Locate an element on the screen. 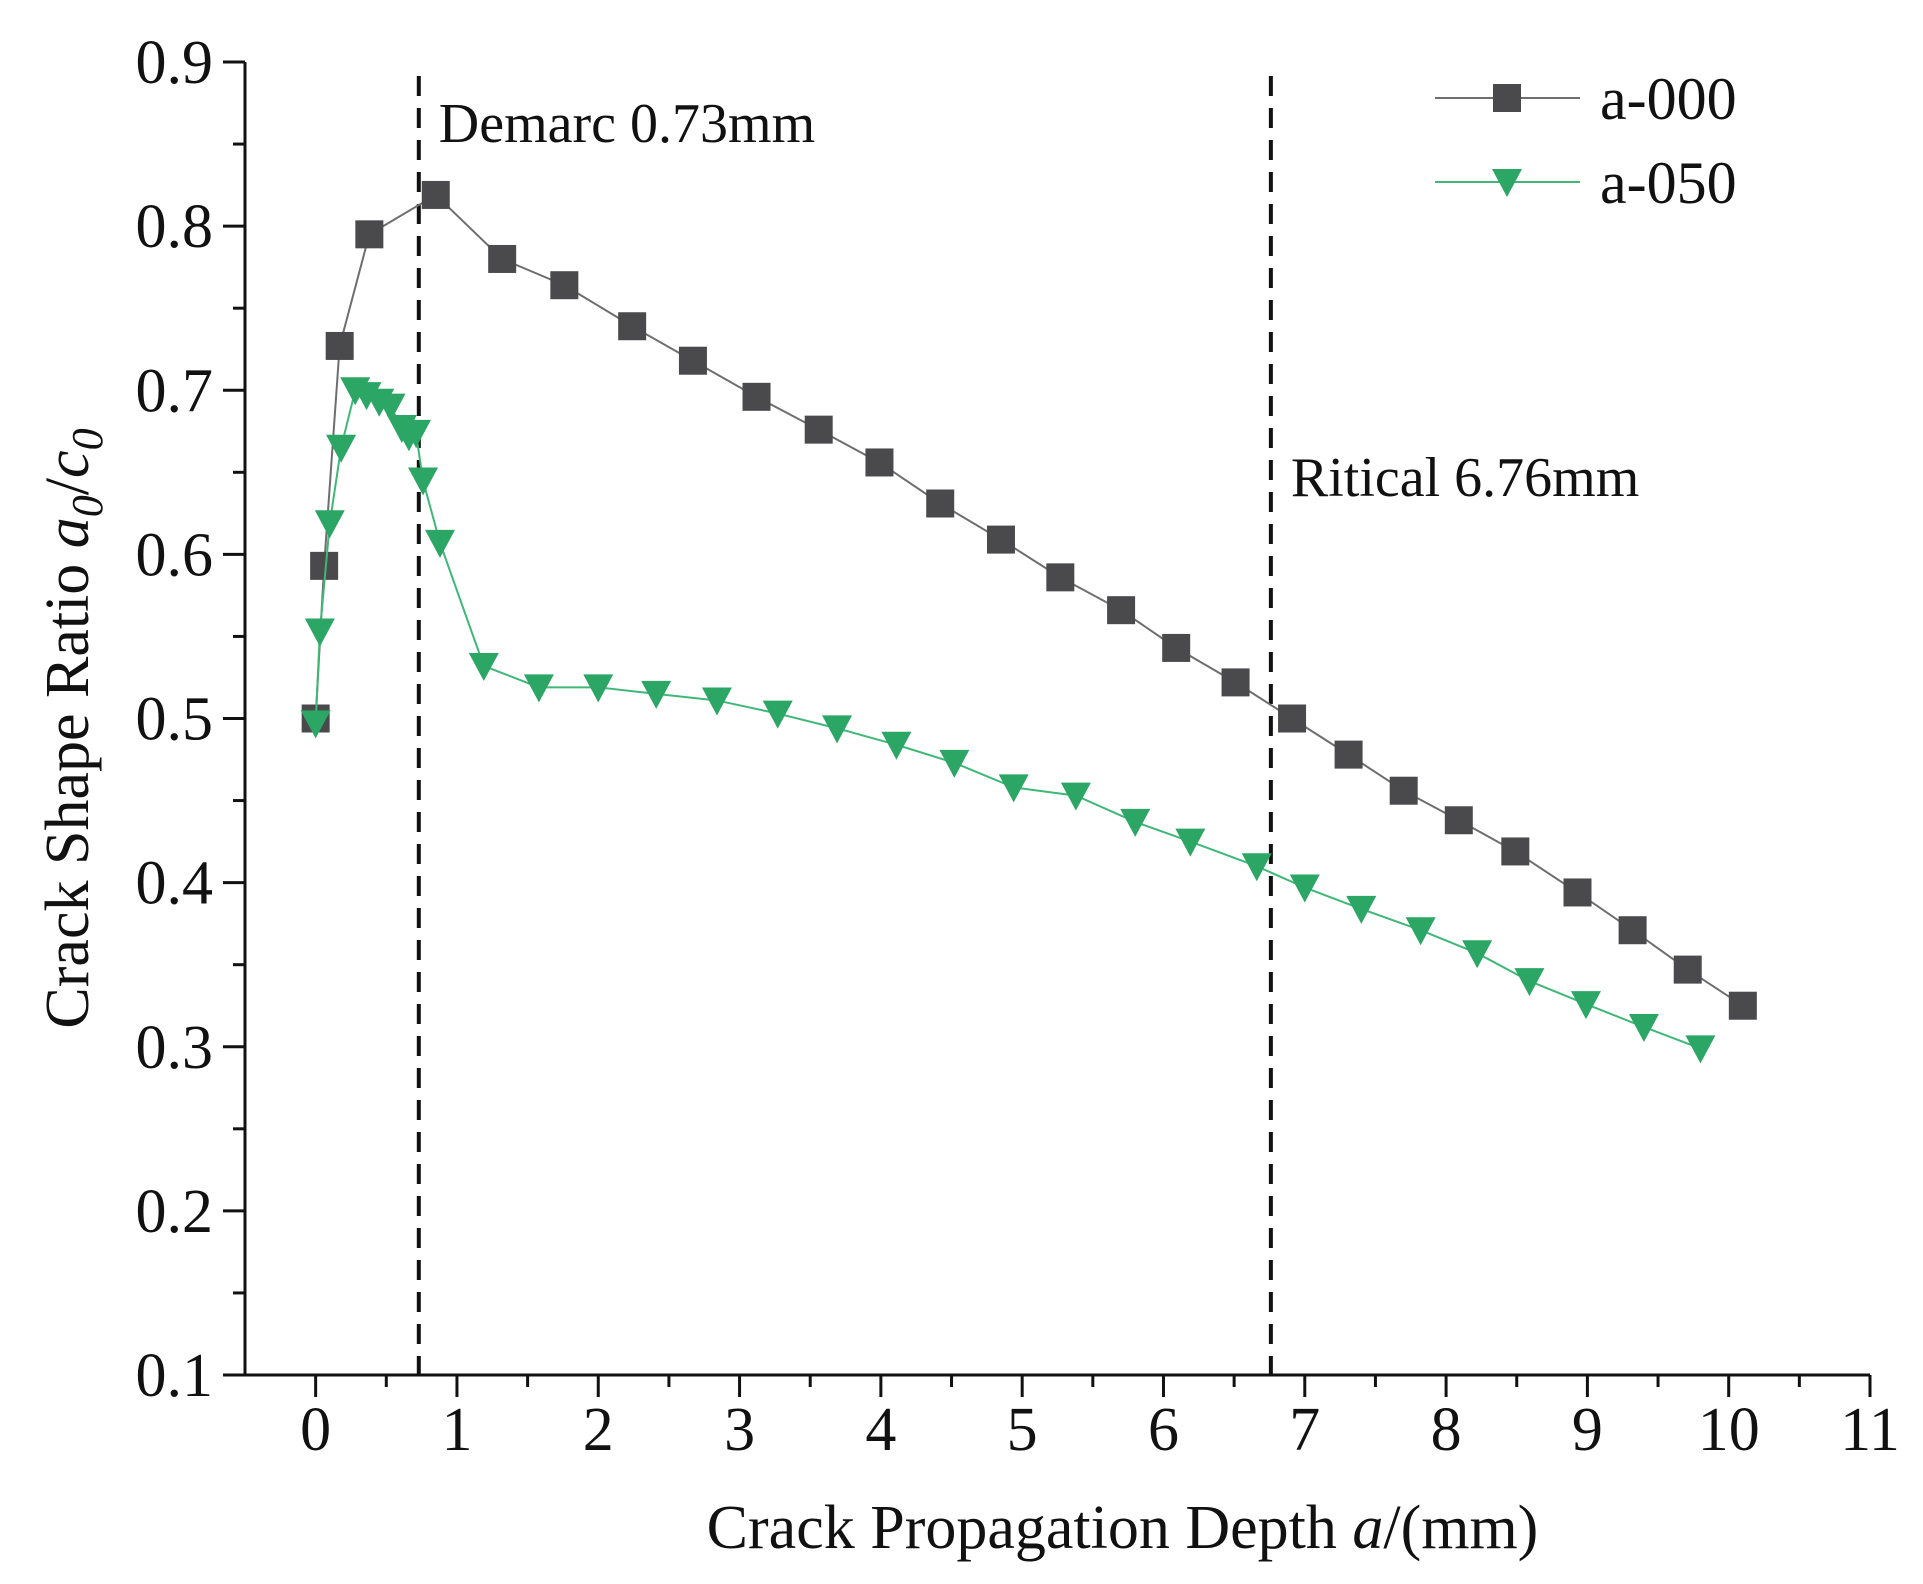 The width and height of the screenshot is (1923, 1584). legend: a-000 a-050 is located at coordinates (1586, 141).